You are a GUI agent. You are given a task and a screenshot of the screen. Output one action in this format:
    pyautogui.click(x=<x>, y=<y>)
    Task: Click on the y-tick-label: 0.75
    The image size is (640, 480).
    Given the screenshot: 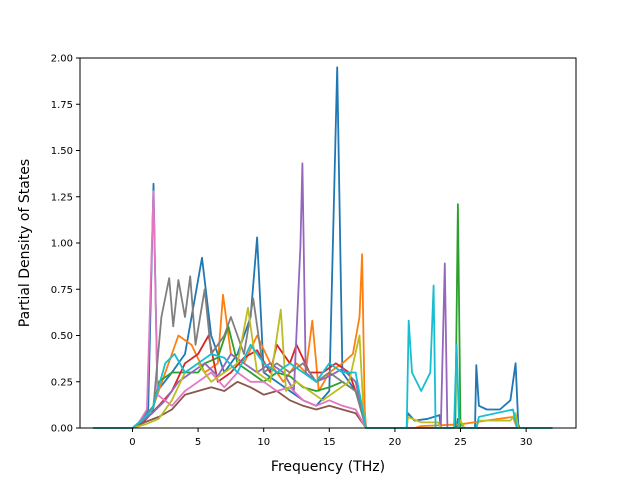 What is the action you would take?
    pyautogui.click(x=62, y=290)
    